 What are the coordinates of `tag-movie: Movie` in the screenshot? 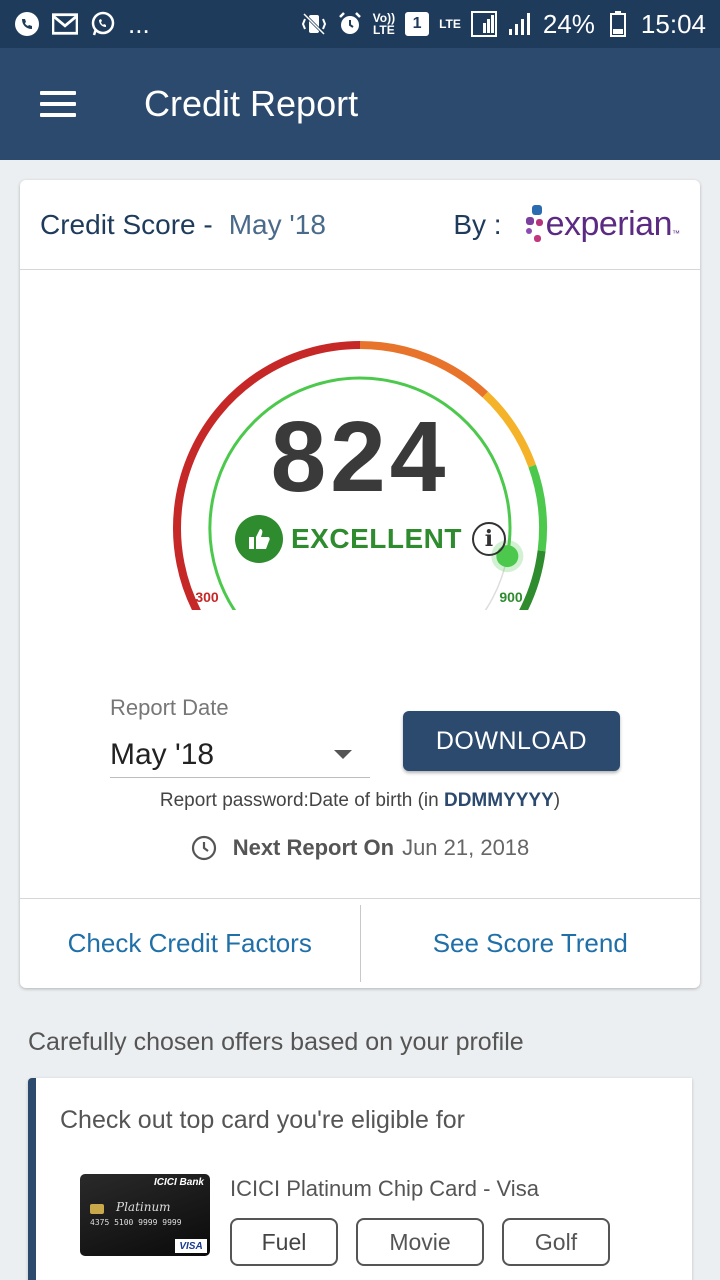 It's located at (420, 1242).